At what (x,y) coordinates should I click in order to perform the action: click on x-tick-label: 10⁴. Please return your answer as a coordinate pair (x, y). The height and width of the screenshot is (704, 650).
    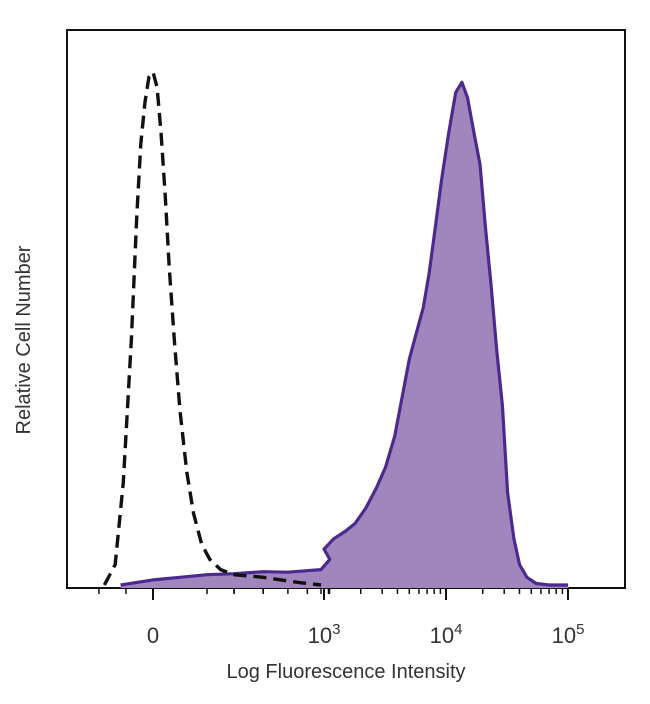
    Looking at the image, I should click on (446, 634).